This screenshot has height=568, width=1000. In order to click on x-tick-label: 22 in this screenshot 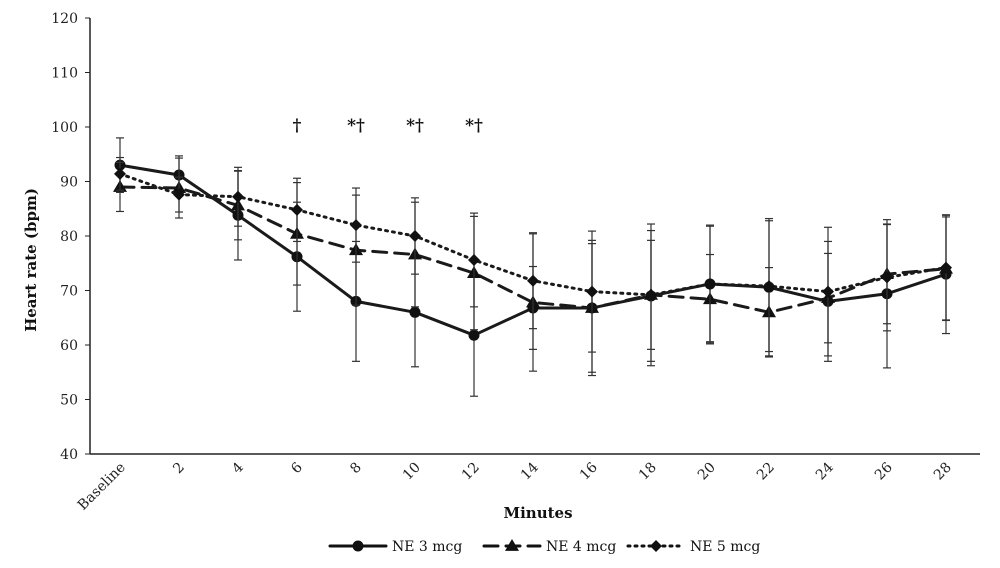, I will do `click(766, 472)`.